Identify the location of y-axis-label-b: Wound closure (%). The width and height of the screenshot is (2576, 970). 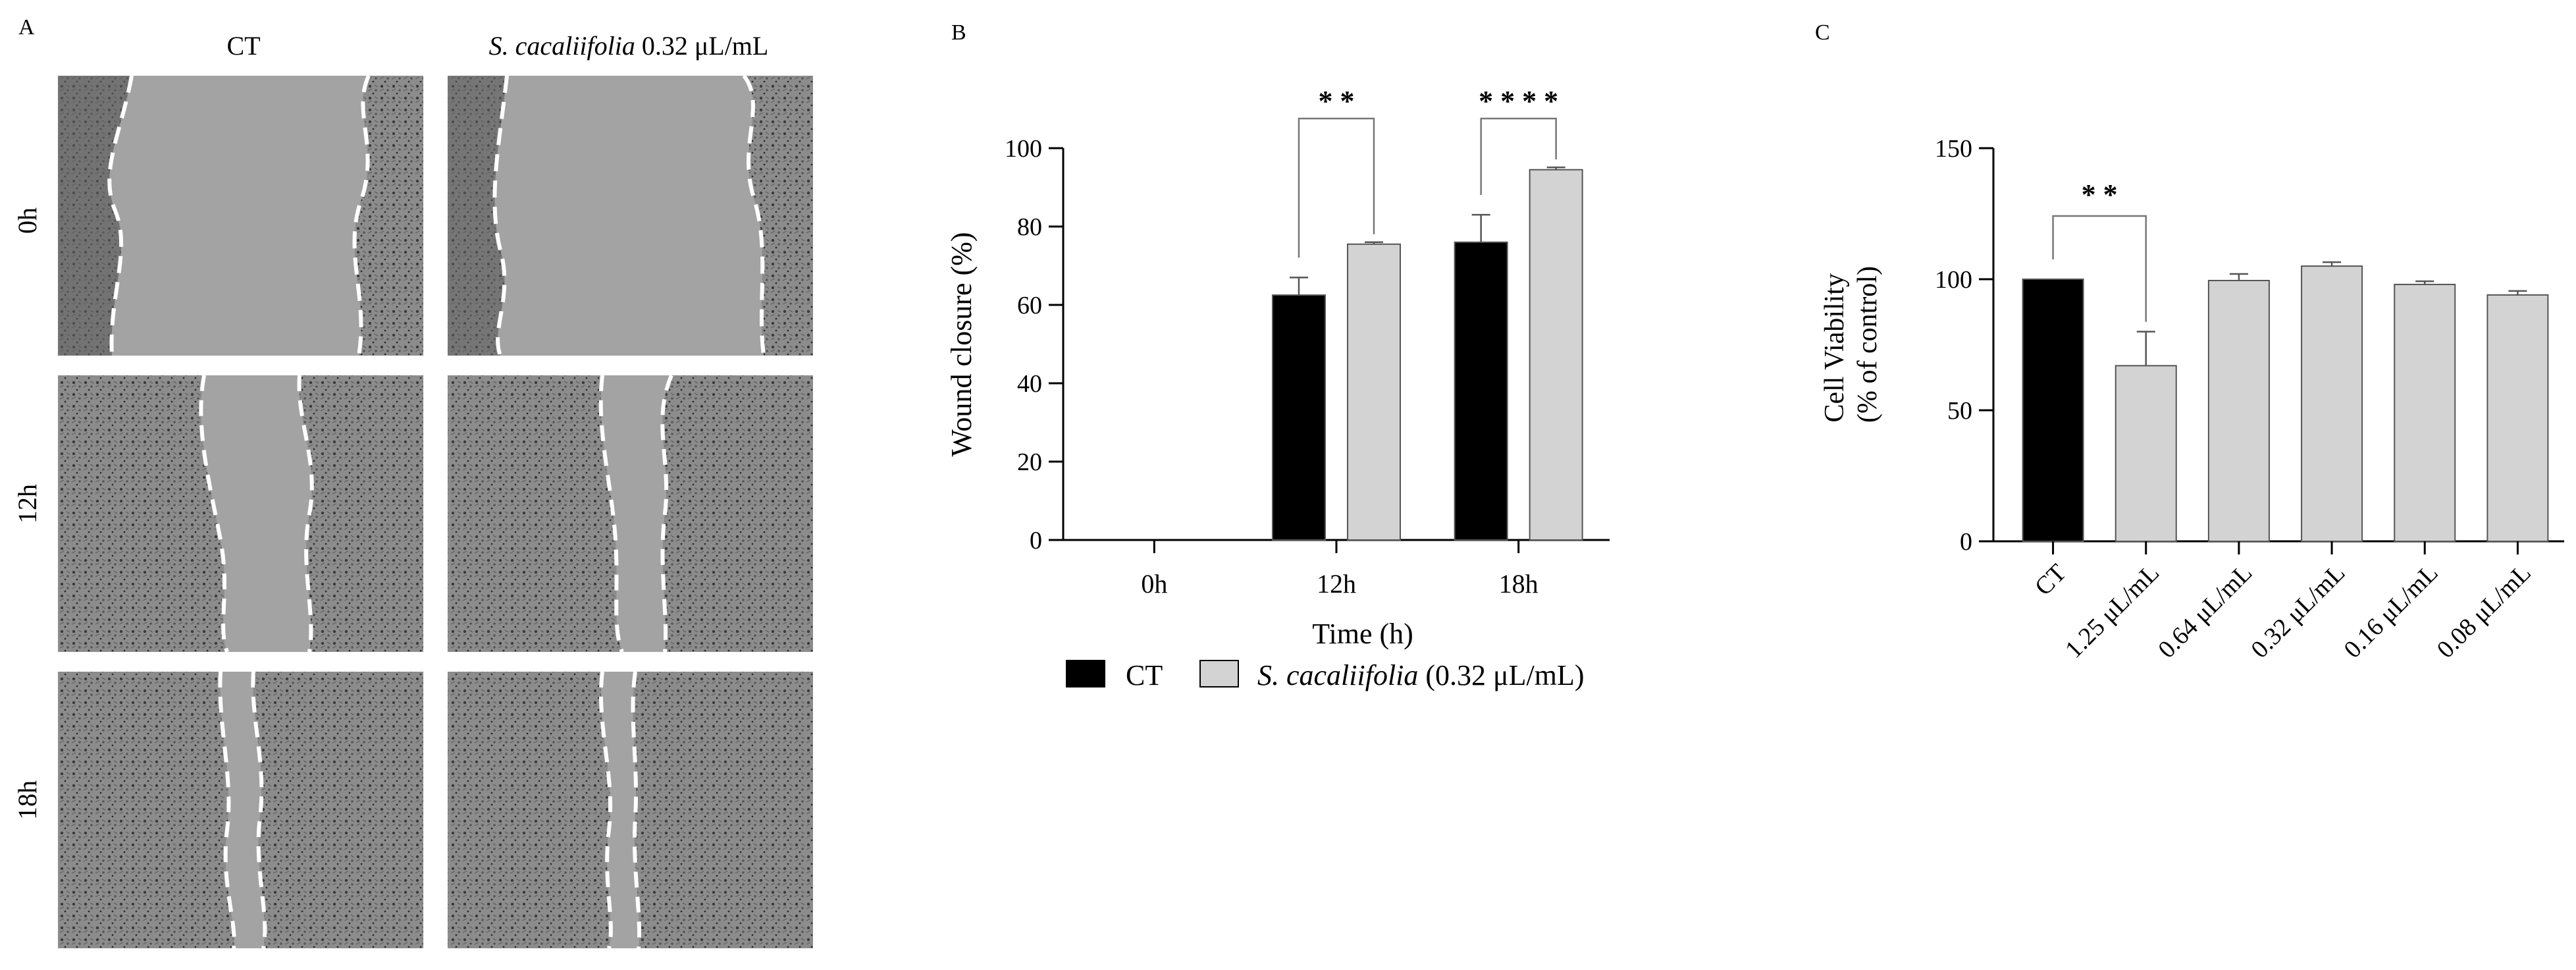
(961, 344).